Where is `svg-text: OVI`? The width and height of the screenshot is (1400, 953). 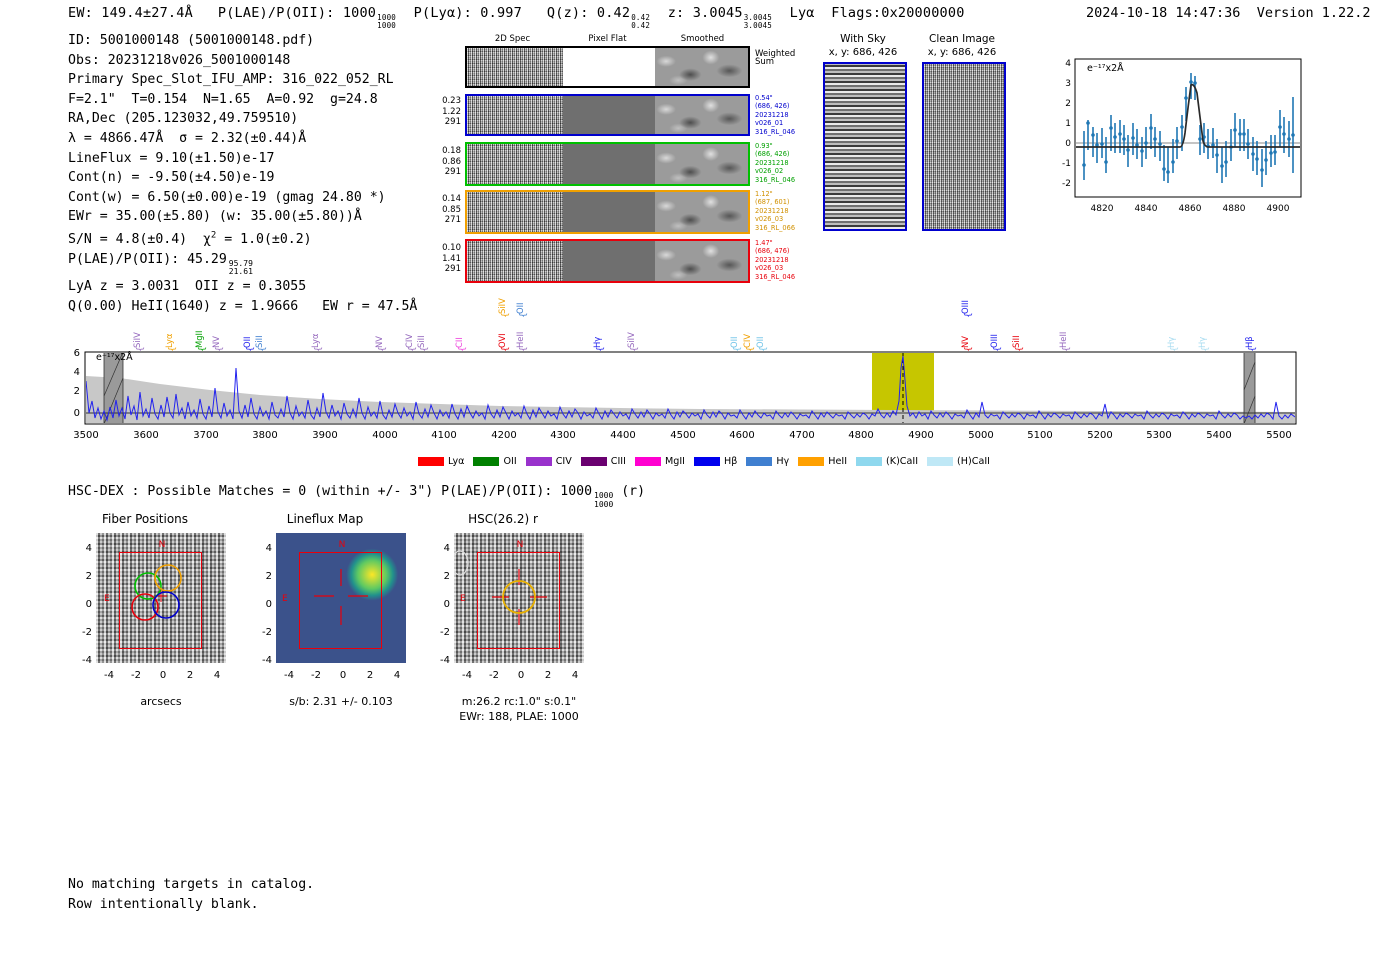
svg-text: OVI is located at coordinates (502, 340).